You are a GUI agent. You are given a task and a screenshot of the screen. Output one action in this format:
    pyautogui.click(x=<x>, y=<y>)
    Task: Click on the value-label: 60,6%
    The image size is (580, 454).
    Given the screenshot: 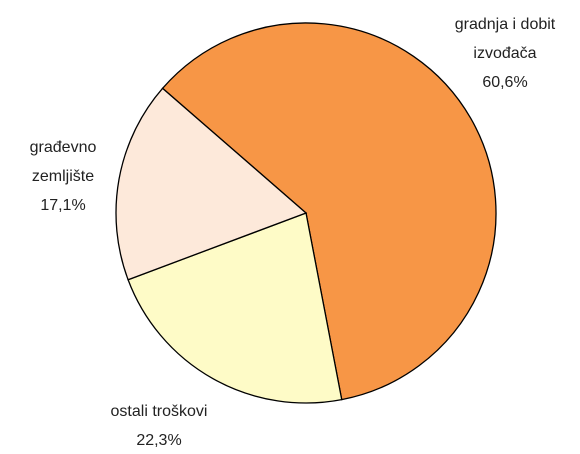 What is the action you would take?
    pyautogui.click(x=504, y=82)
    